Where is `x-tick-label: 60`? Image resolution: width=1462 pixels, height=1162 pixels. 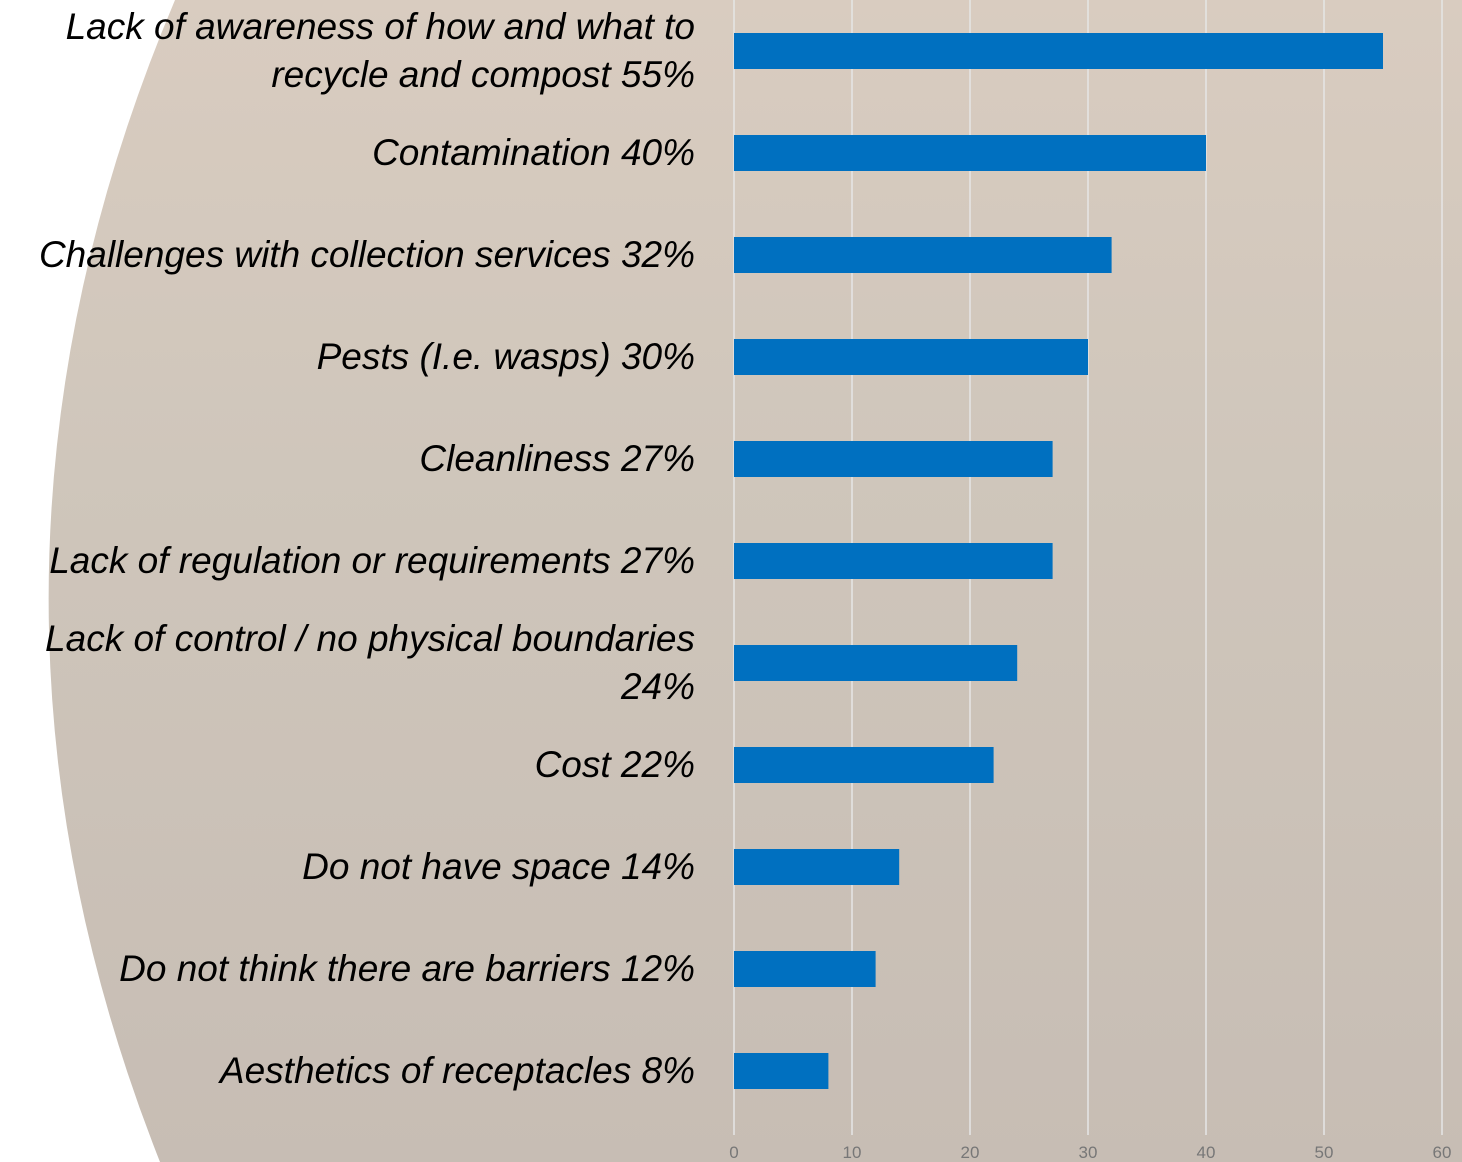 x-tick-label: 60 is located at coordinates (1442, 1152).